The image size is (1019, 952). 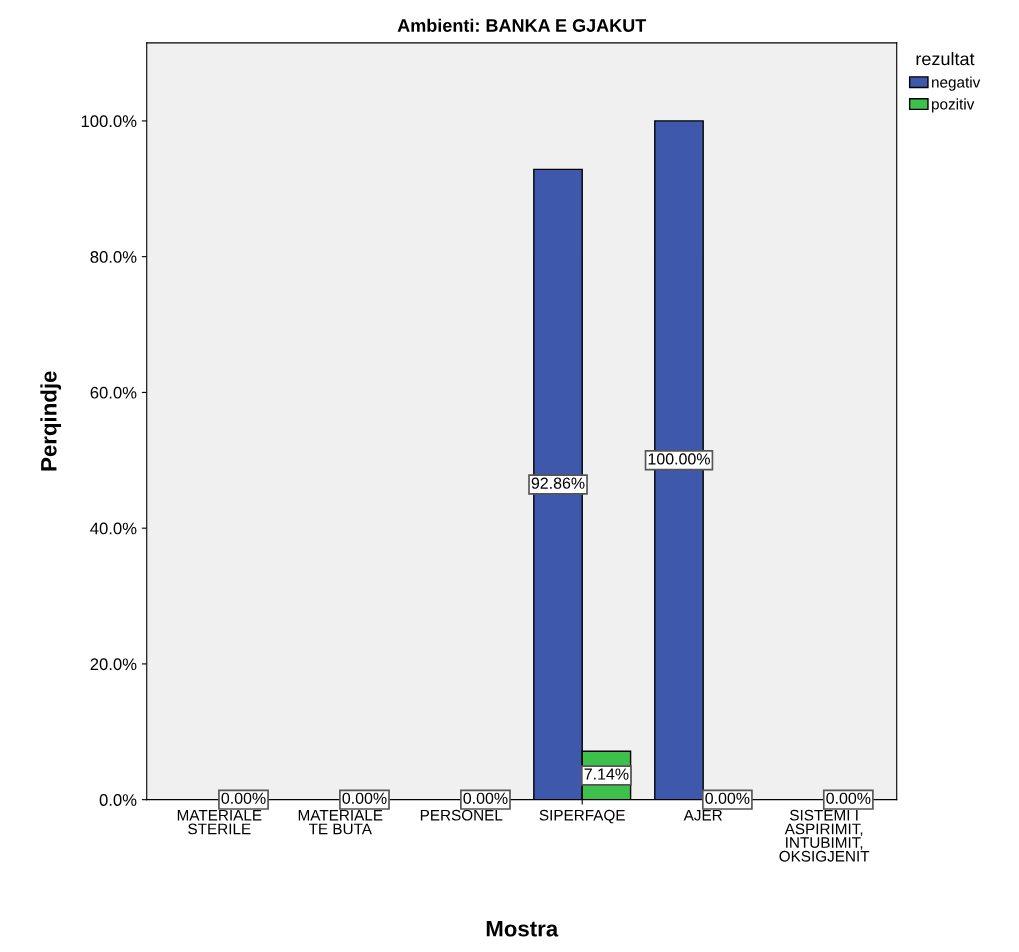 What do you see at coordinates (113, 257) in the screenshot?
I see `y-tick-label: 80.0%` at bounding box center [113, 257].